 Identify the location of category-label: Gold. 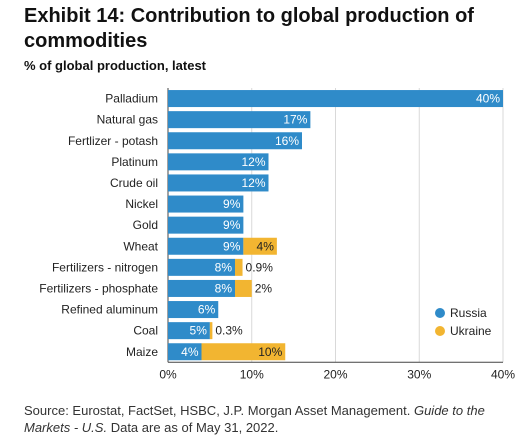
(145, 225).